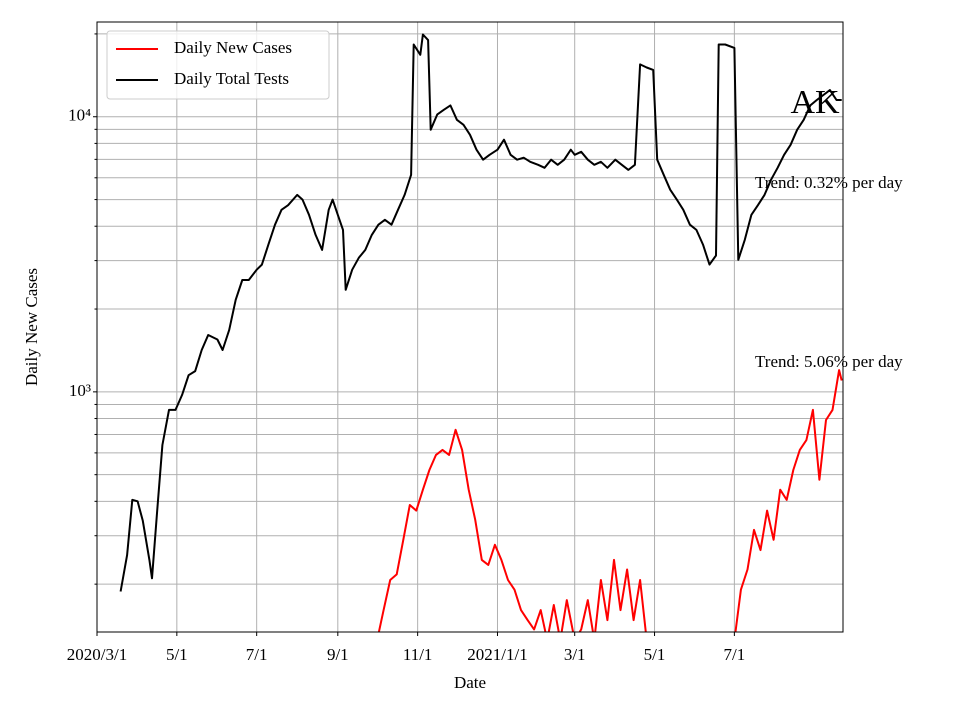 This screenshot has width=960, height=725. Describe the element at coordinates (829, 182) in the screenshot. I see `annotation: Trend: 0.32% per day` at that location.